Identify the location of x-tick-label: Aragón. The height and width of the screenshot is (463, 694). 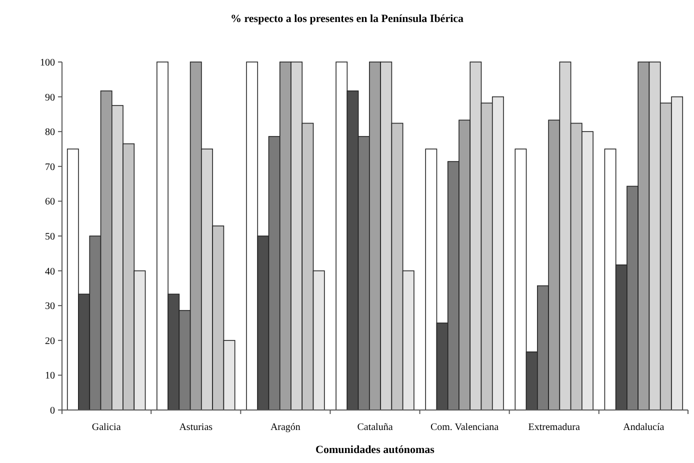
(285, 427).